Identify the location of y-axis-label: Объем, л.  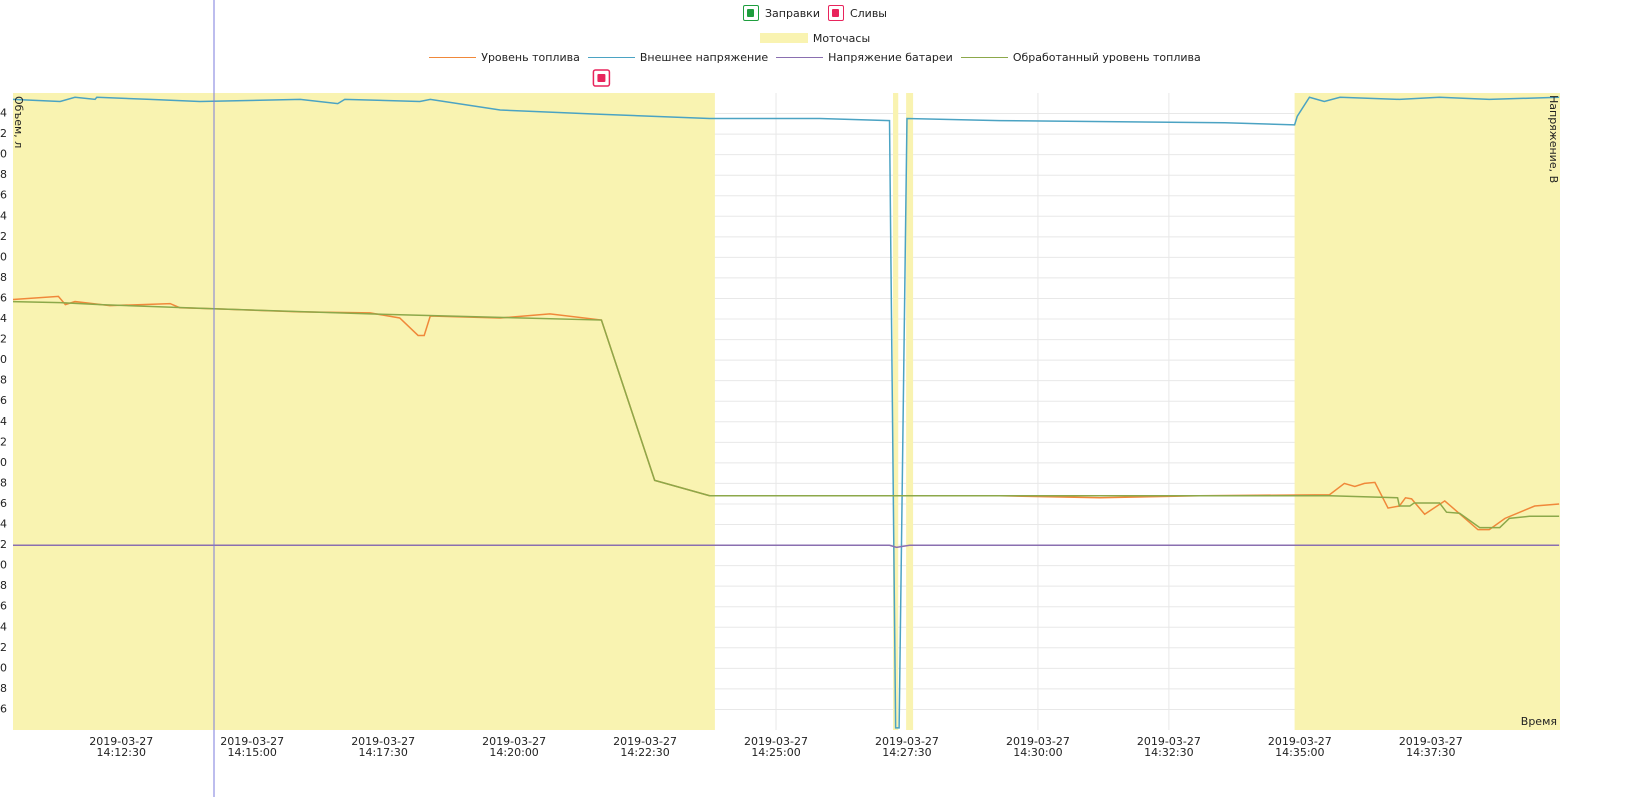
(18, 122).